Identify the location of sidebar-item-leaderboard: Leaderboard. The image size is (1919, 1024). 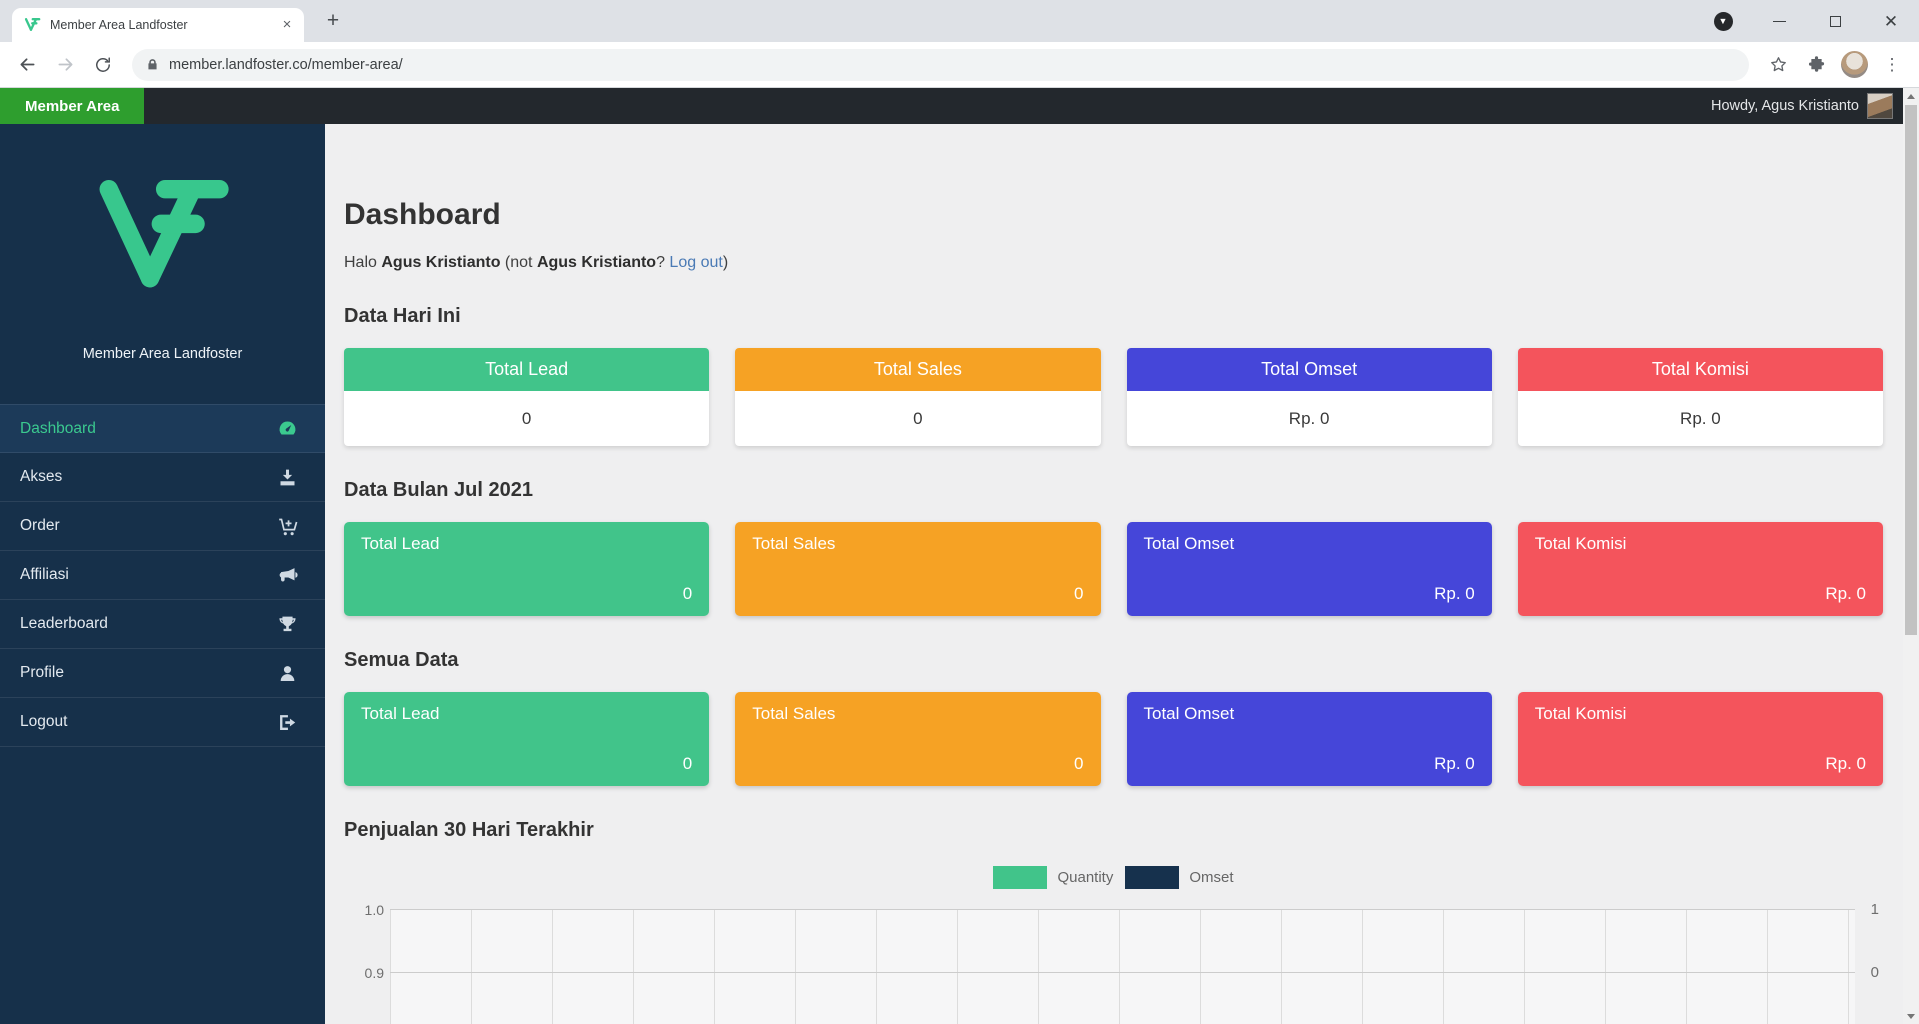
(162, 624).